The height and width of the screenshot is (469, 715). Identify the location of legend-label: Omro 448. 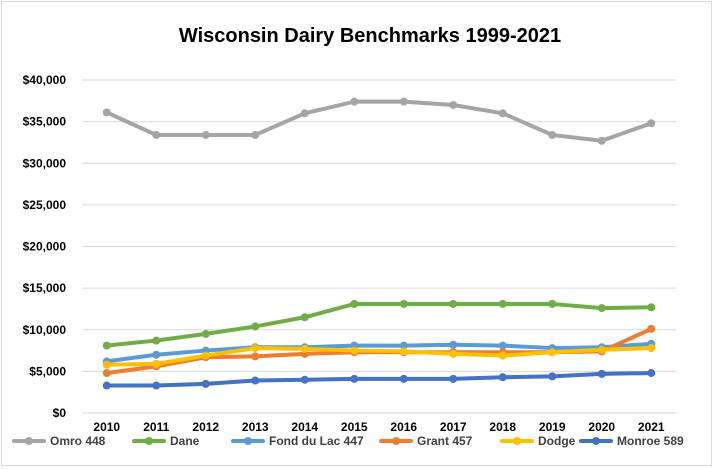
(78, 441).